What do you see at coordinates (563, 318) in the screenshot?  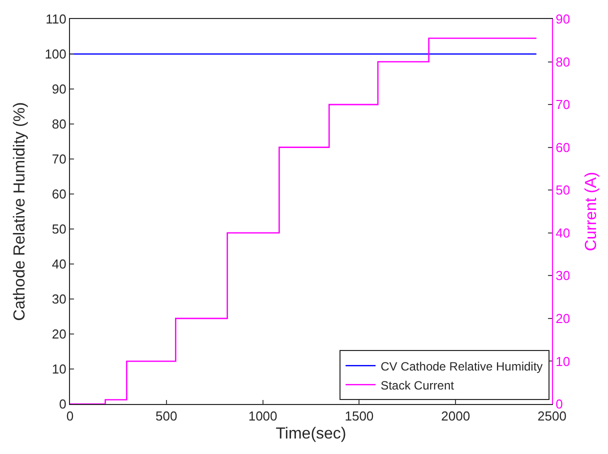 I see `y2-tick-label: 20` at bounding box center [563, 318].